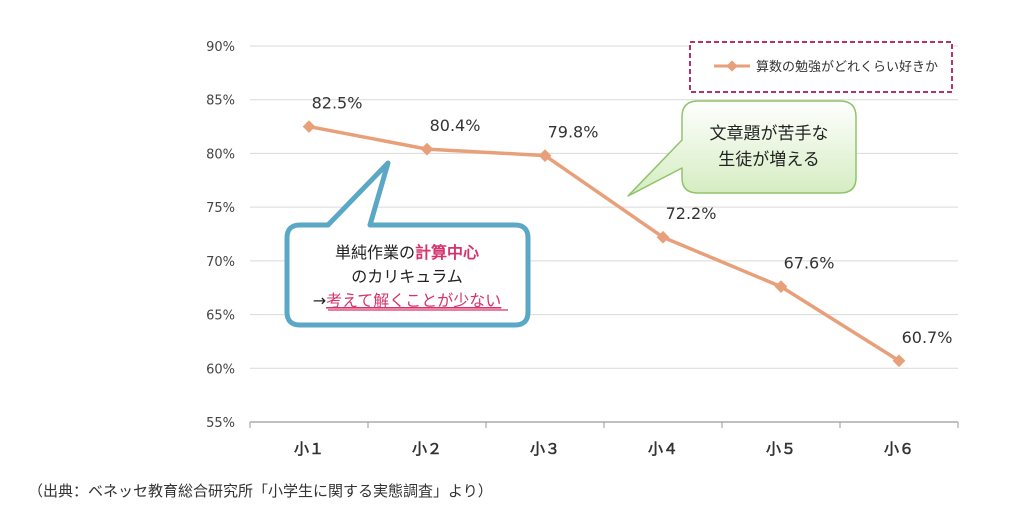 Image resolution: width=1024 pixels, height=520 pixels. Describe the element at coordinates (220, 262) in the screenshot. I see `y-tick-label: 70%` at that location.